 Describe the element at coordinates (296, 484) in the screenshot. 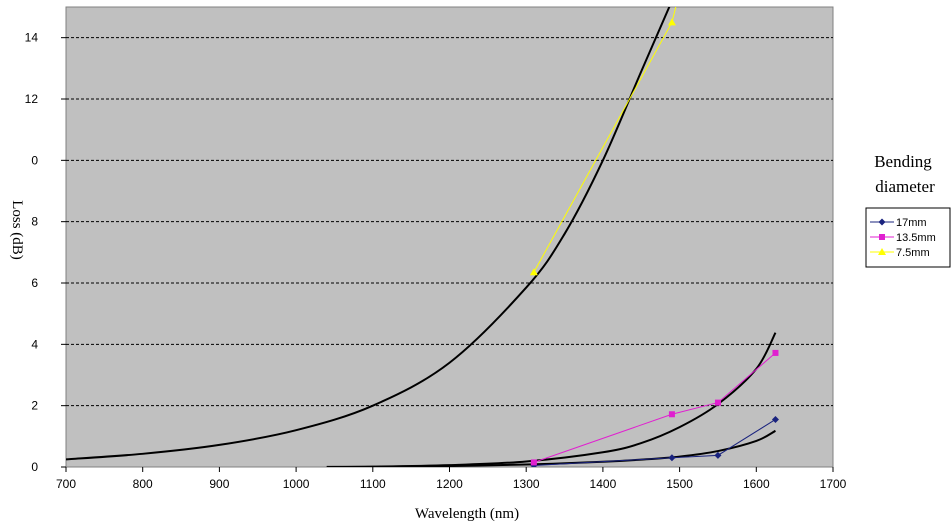

I see `x-tick-label: 1000` at that location.